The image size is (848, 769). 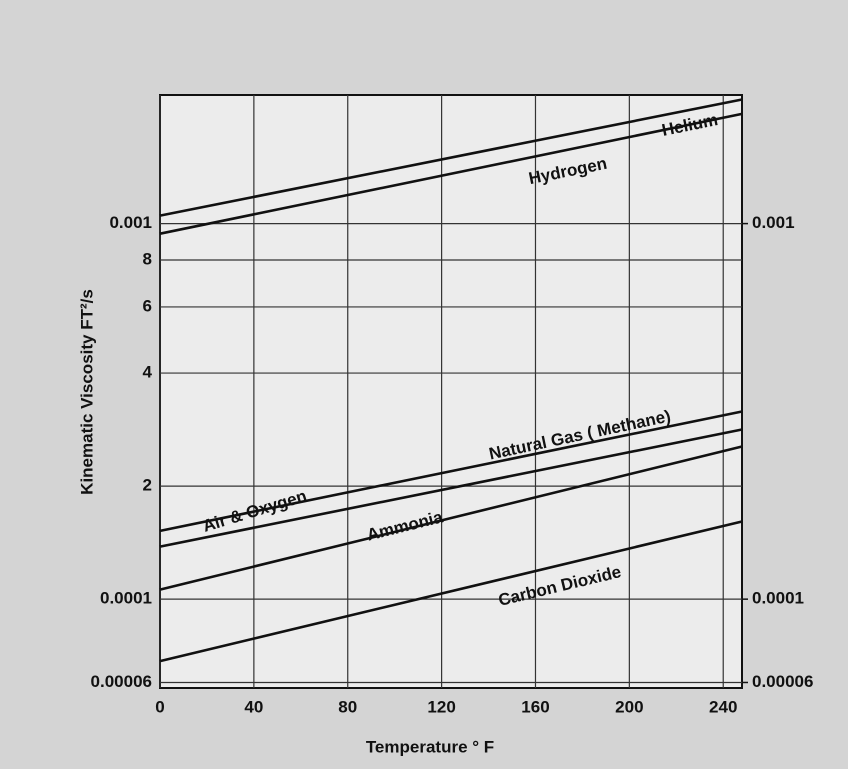 I want to click on x-axis-label: Temperature ° F, so click(x=430, y=746).